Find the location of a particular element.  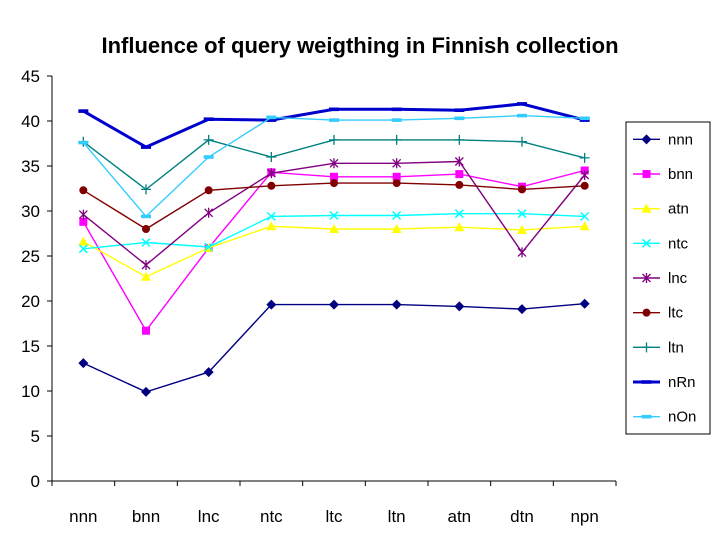

series-ntc is located at coordinates (334, 231).